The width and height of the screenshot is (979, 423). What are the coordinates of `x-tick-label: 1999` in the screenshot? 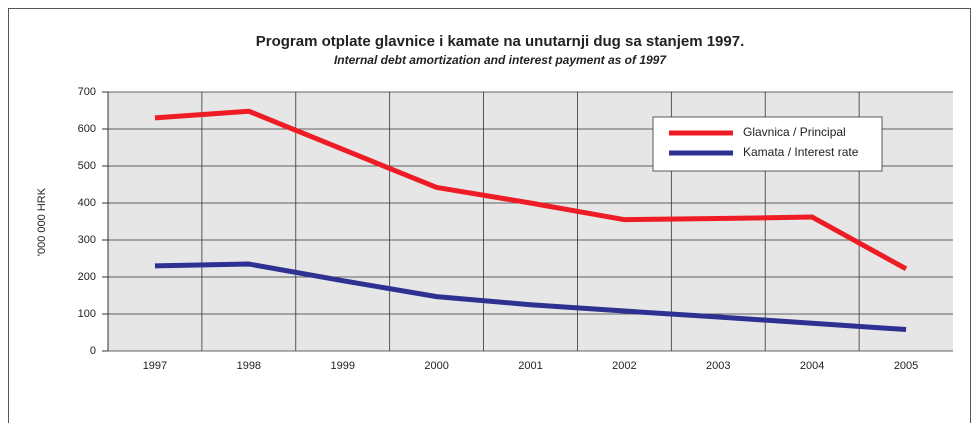 It's located at (342, 366).